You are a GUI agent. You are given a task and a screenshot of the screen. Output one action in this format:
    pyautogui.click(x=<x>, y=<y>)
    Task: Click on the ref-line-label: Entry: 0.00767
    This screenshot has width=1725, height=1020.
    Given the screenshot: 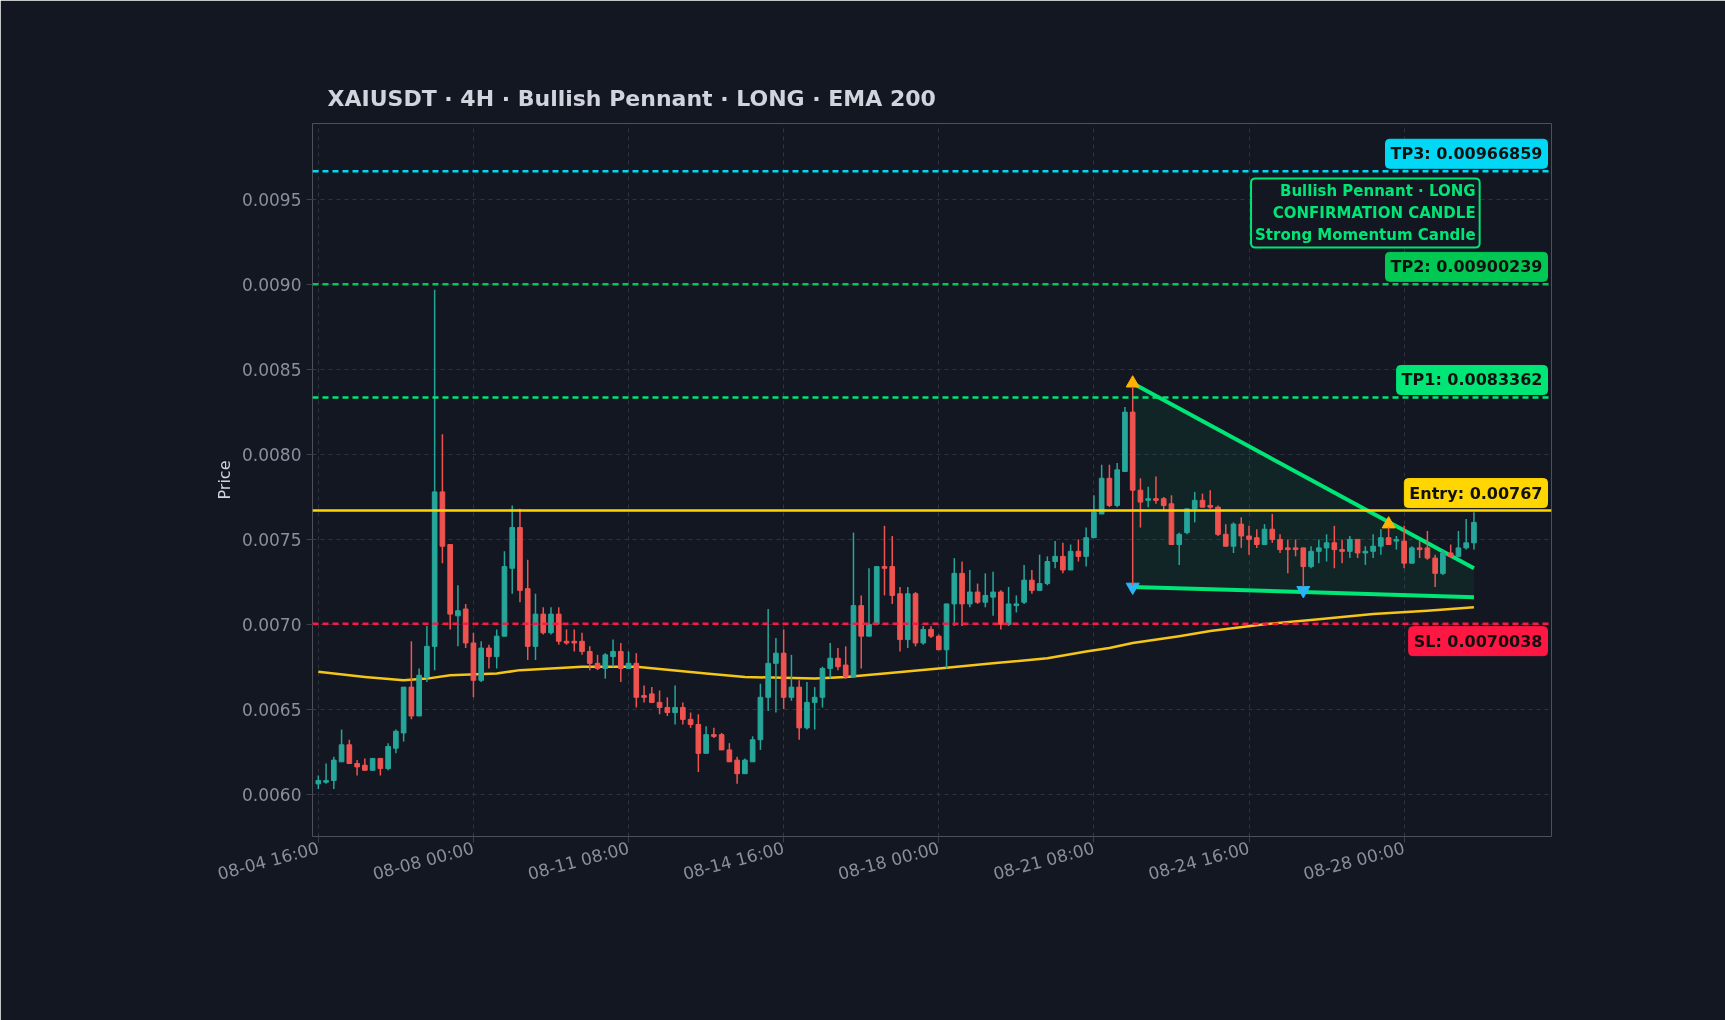 What is the action you would take?
    pyautogui.click(x=1476, y=493)
    